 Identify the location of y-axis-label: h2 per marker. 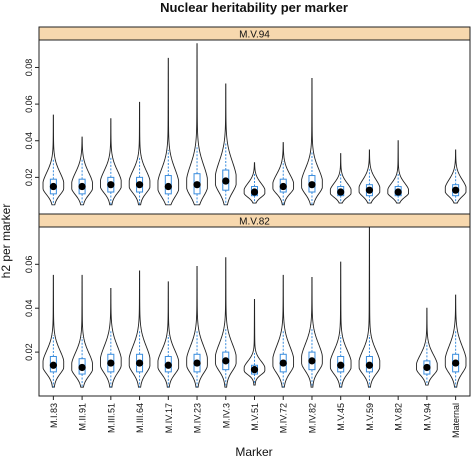
(6, 241).